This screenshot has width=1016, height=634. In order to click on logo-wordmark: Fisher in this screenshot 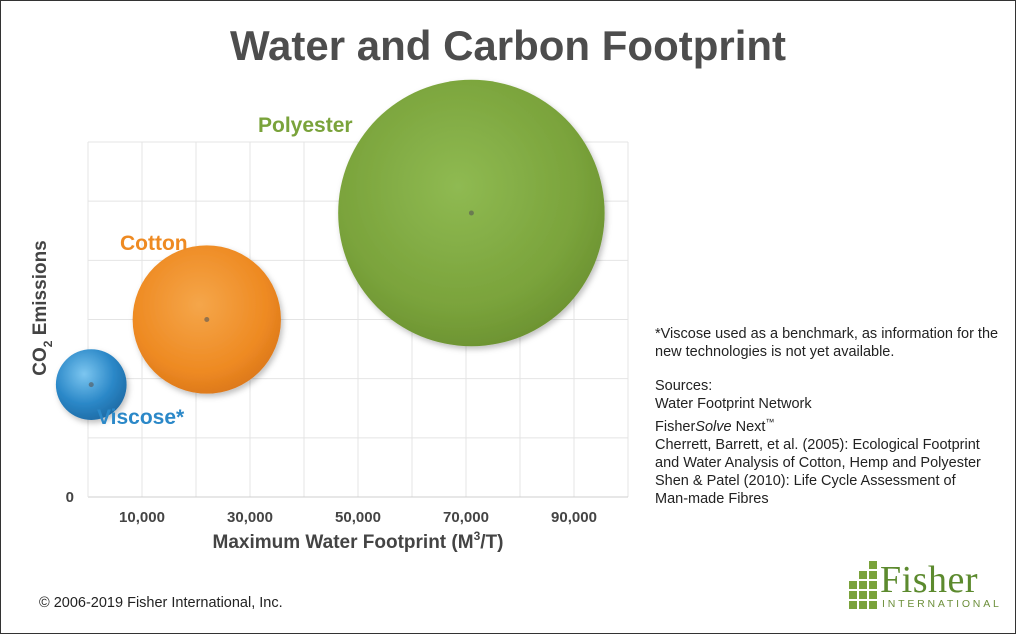, I will do `click(929, 580)`.